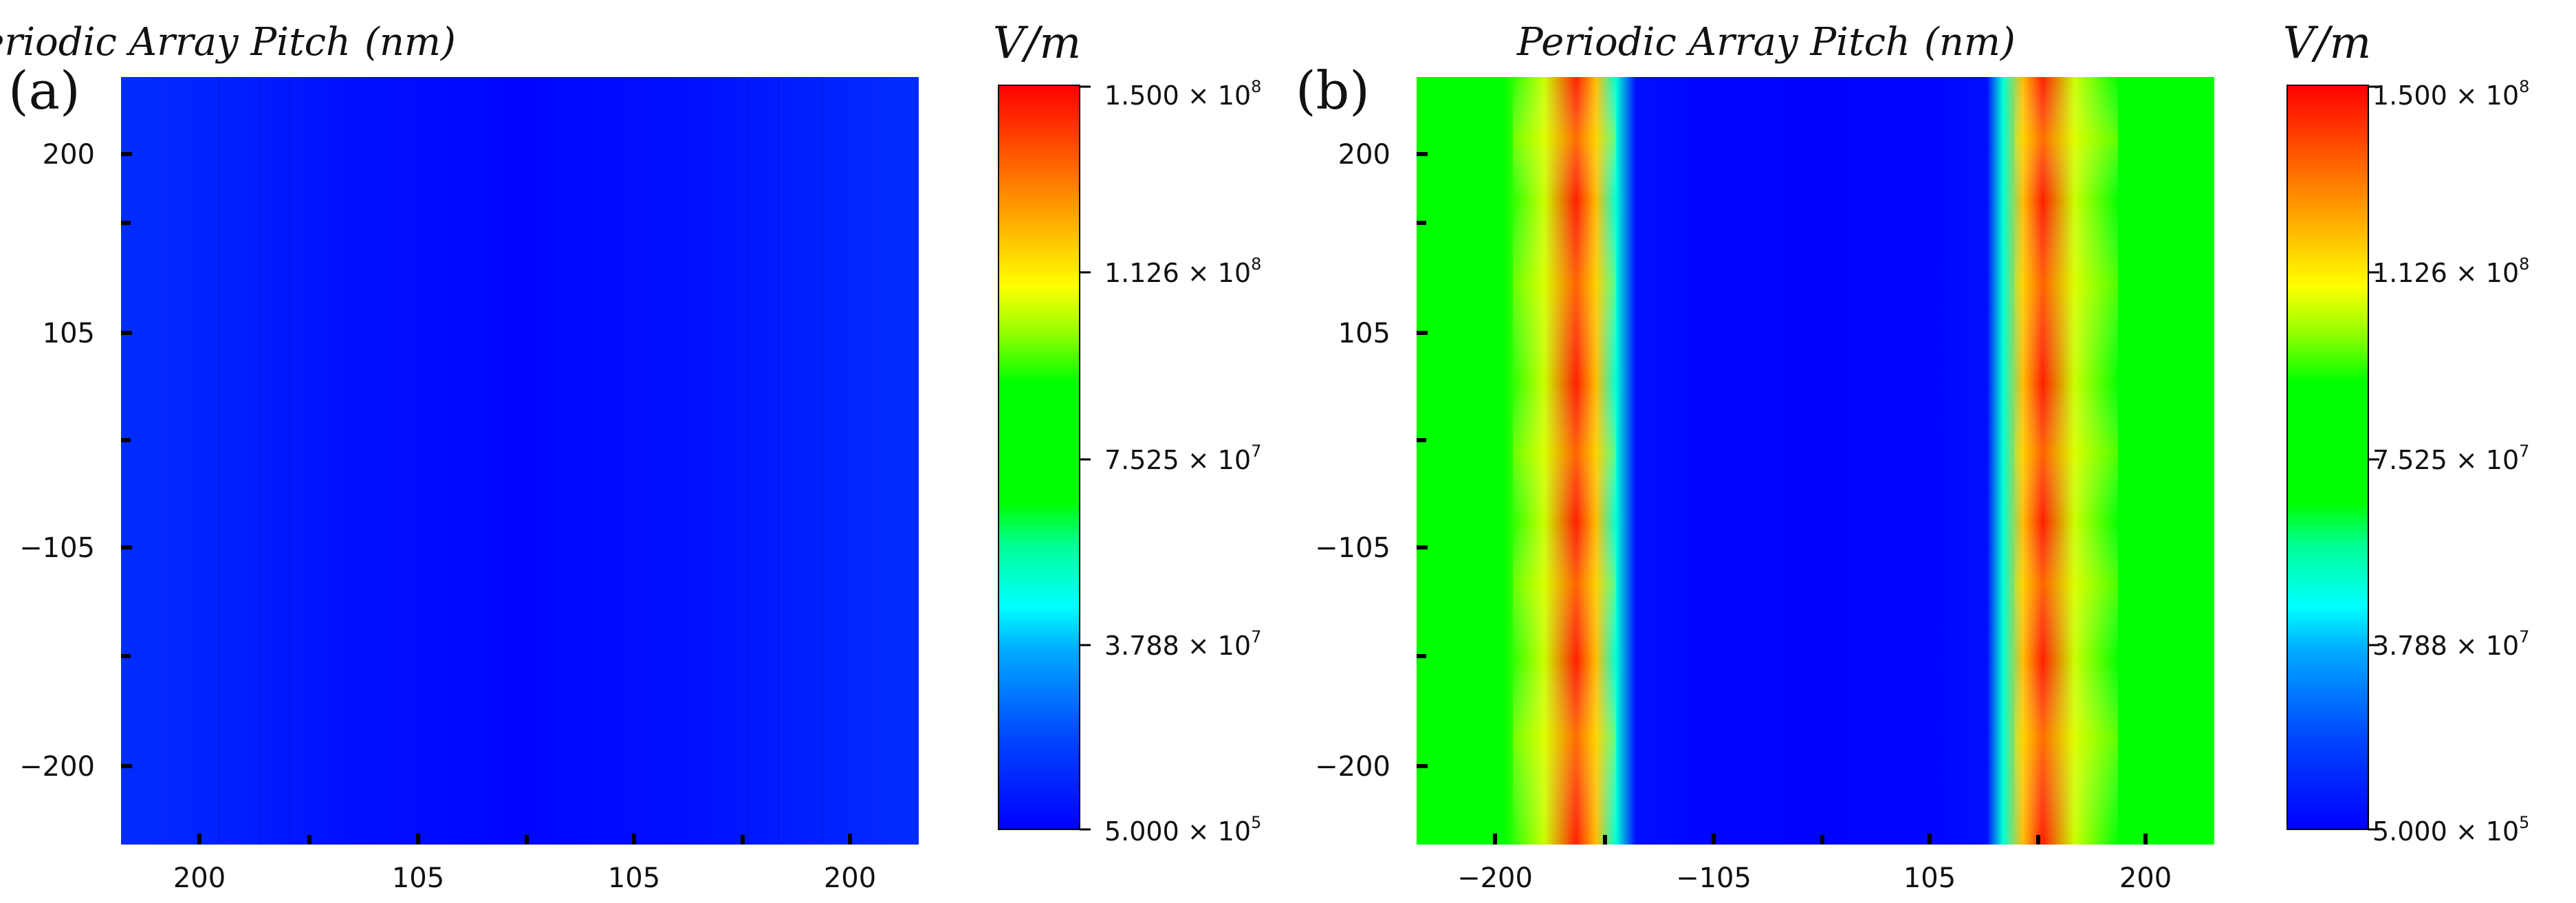  What do you see at coordinates (1182, 458) in the screenshot?
I see `panel-a-colorbar-tick-label: 7.525 × 10⁷` at bounding box center [1182, 458].